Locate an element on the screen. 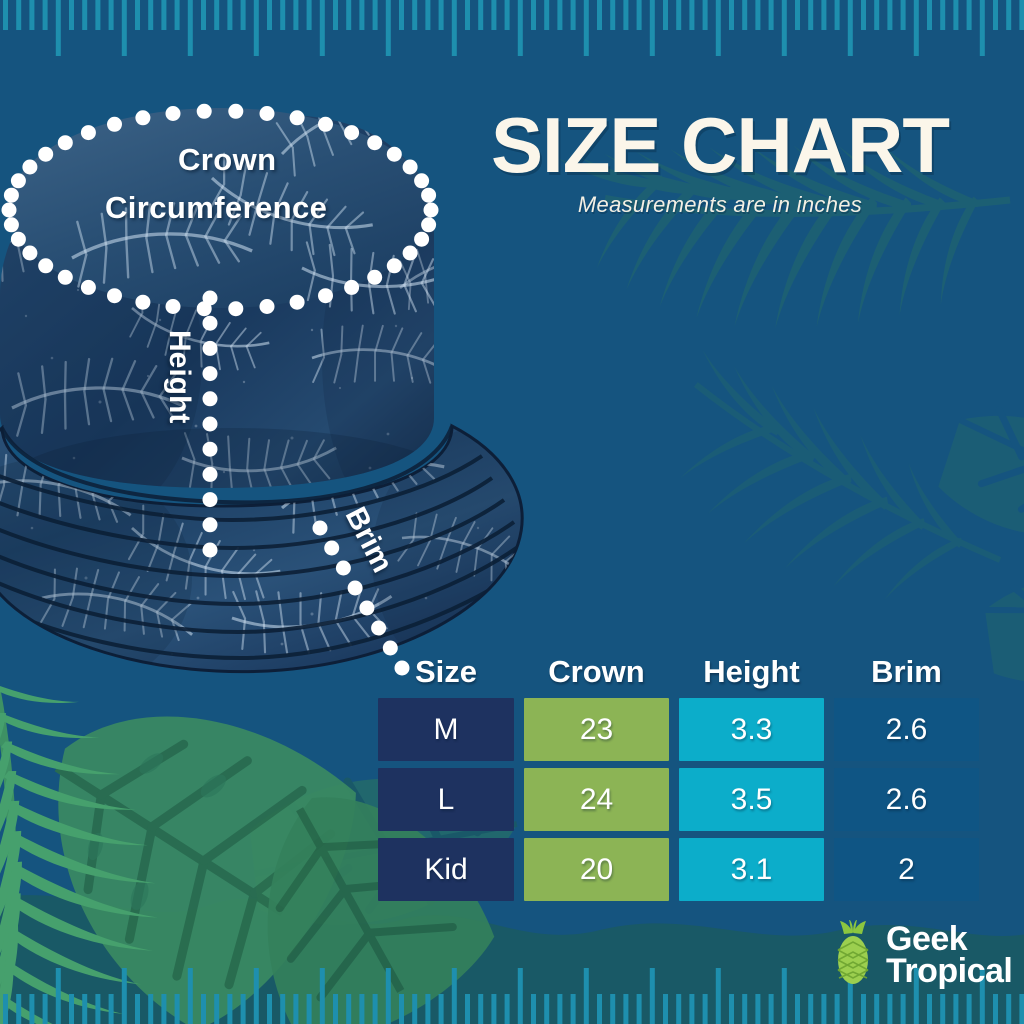 This screenshot has width=1024, height=1024. palm-frond-top-right is located at coordinates (783, 234).